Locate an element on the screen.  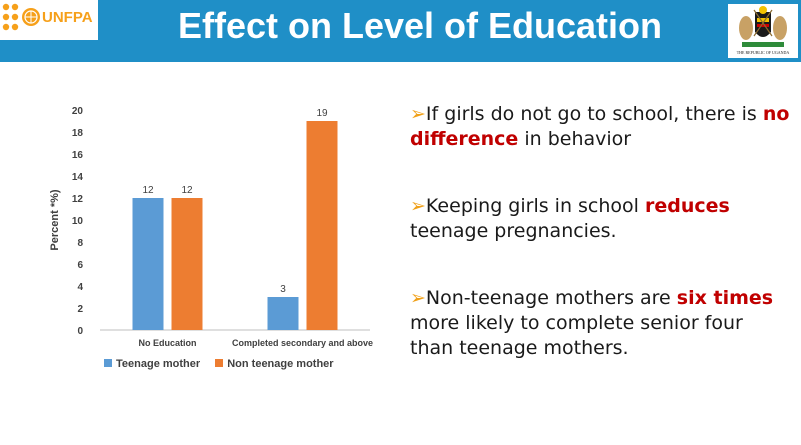
bullet-text: teenage pregnancies. is located at coordinates (513, 231).